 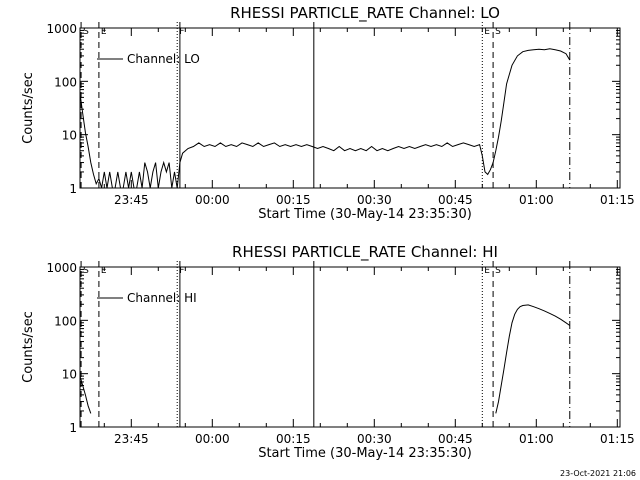 What do you see at coordinates (162, 298) in the screenshot?
I see `legend-label: Channel: HI` at bounding box center [162, 298].